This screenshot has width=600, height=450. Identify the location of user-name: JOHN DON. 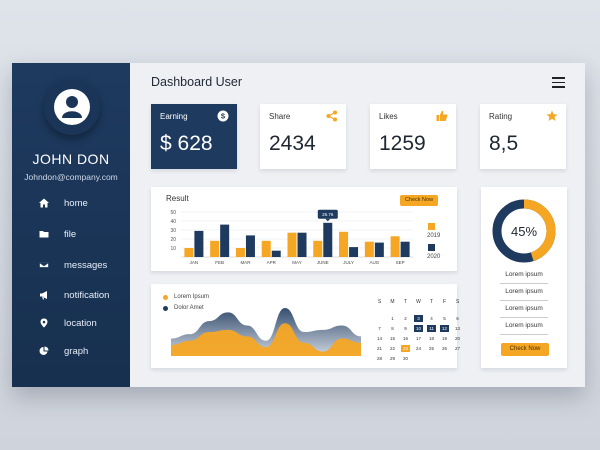
(71, 159).